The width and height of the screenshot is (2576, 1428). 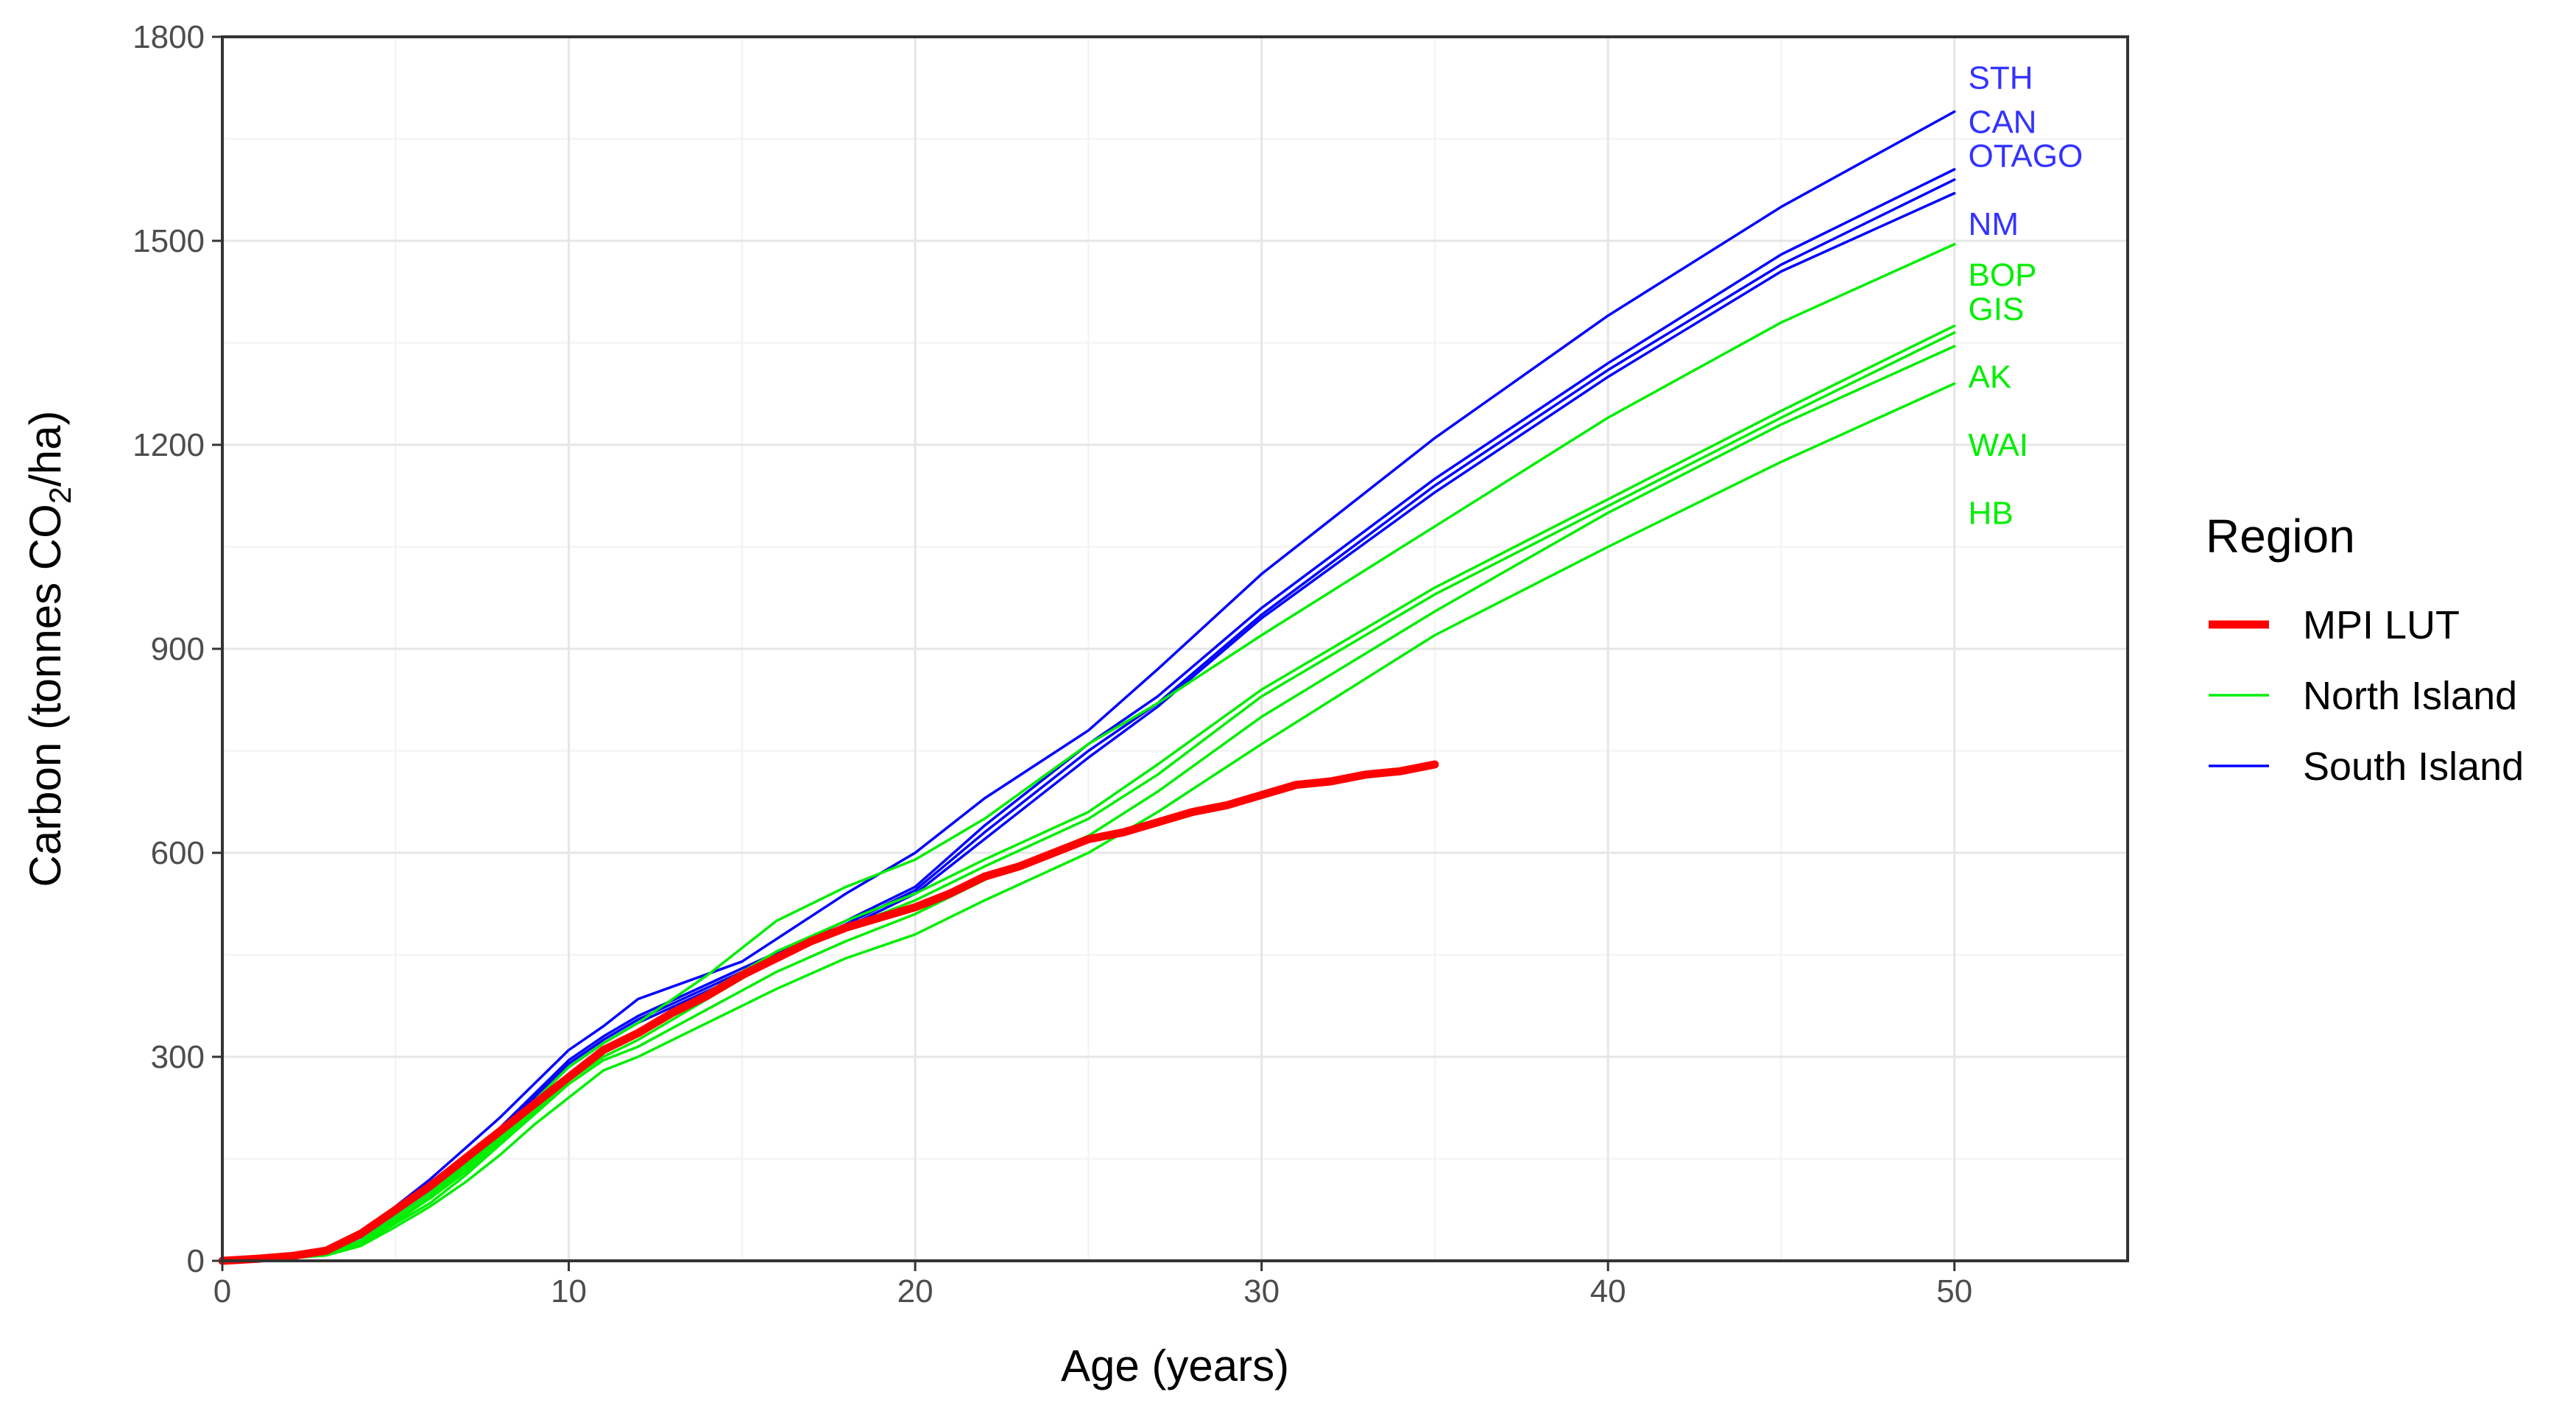 I want to click on y-tick-label: 300, so click(x=178, y=1057).